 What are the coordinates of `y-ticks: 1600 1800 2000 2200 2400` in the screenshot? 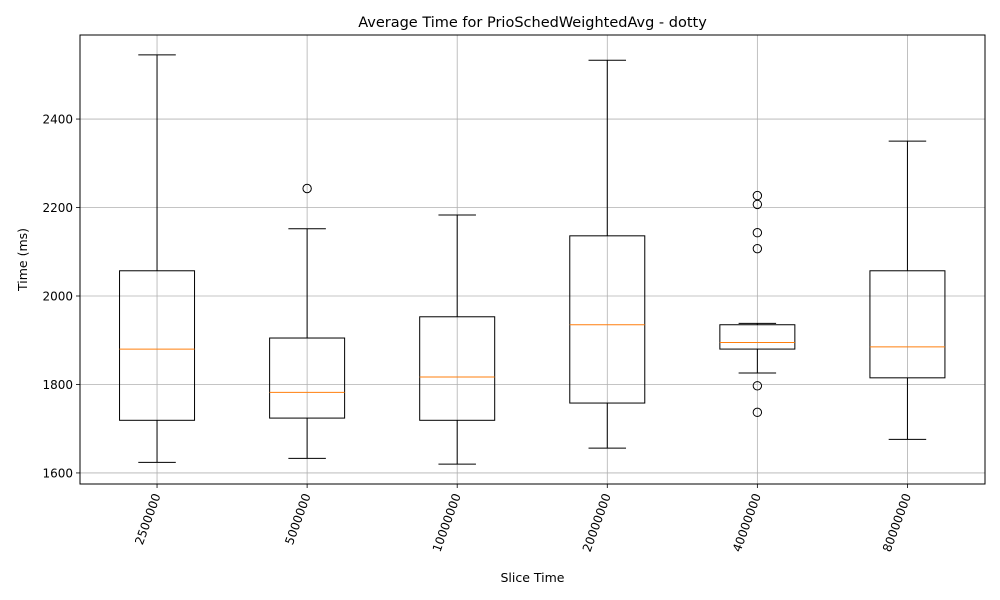 It's located at (61, 296).